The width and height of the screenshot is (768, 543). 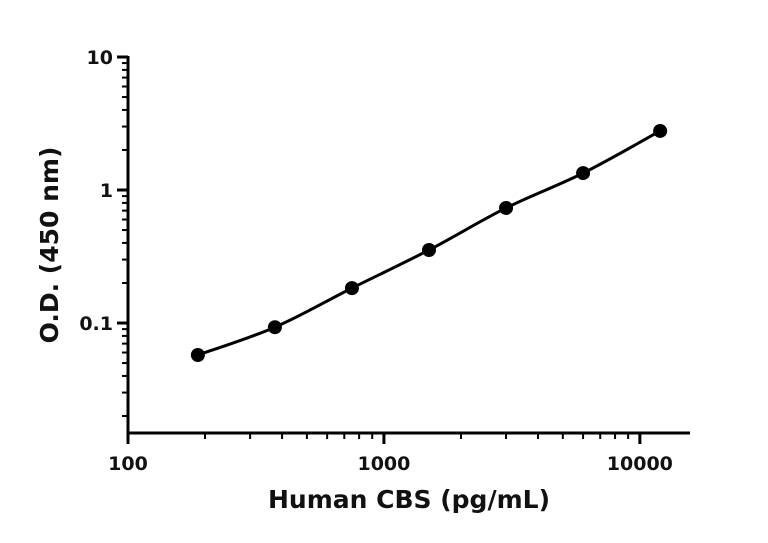 I want to click on y-axis-label: O.D. (450 nm), so click(x=49, y=245).